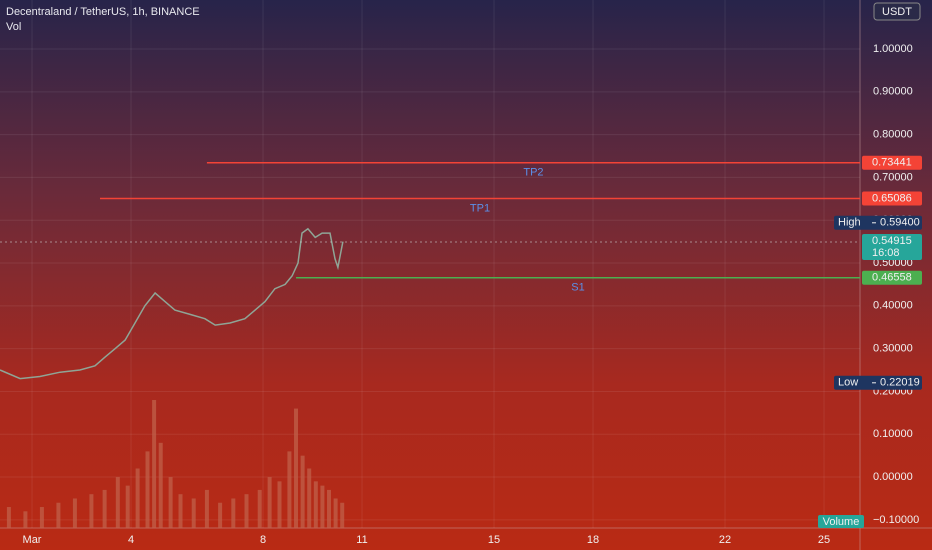  Describe the element at coordinates (480, 208) in the screenshot. I see `level-name: TP1` at that location.